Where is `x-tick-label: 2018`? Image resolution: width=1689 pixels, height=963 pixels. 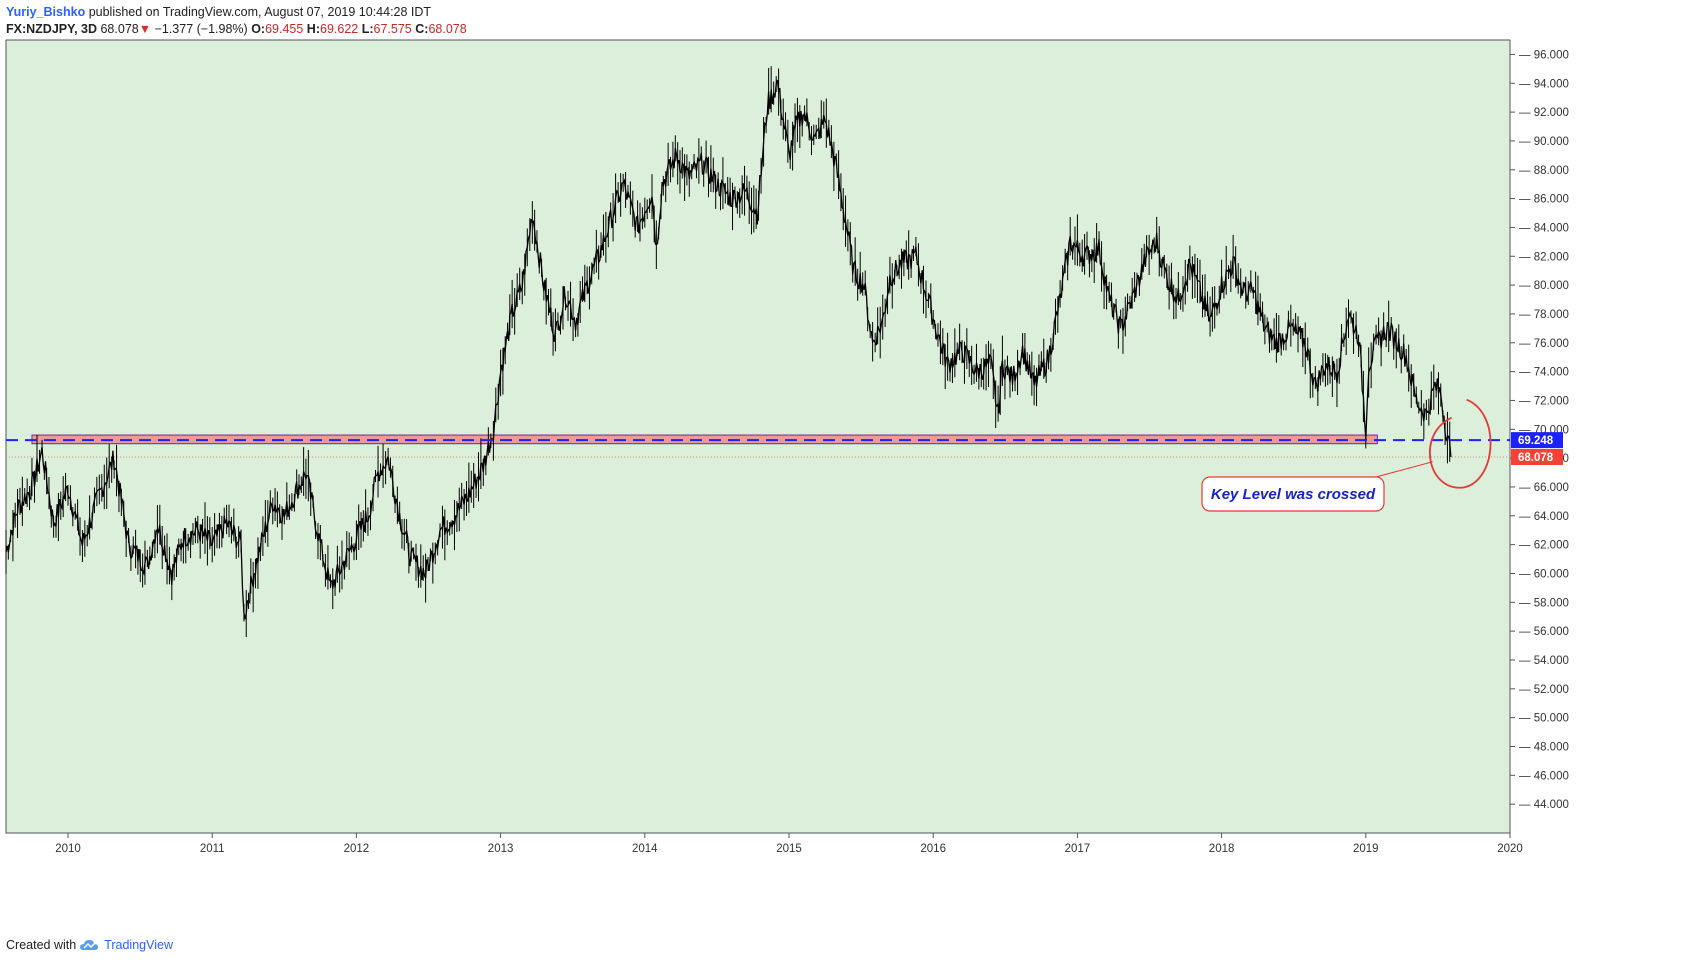
x-tick-label: 2018 is located at coordinates (1222, 849).